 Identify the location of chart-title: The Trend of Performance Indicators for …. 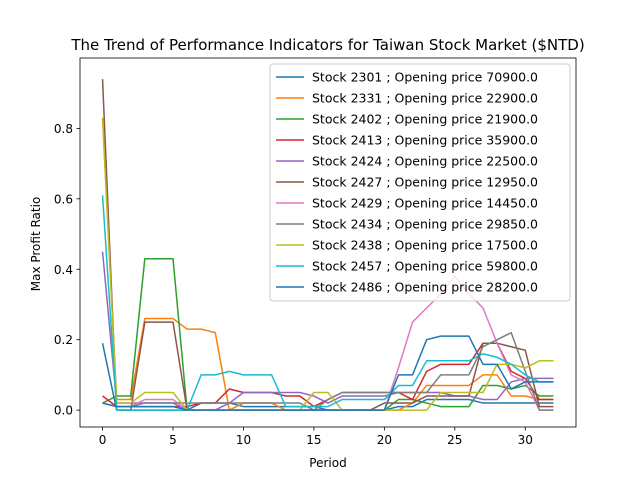
(327, 45).